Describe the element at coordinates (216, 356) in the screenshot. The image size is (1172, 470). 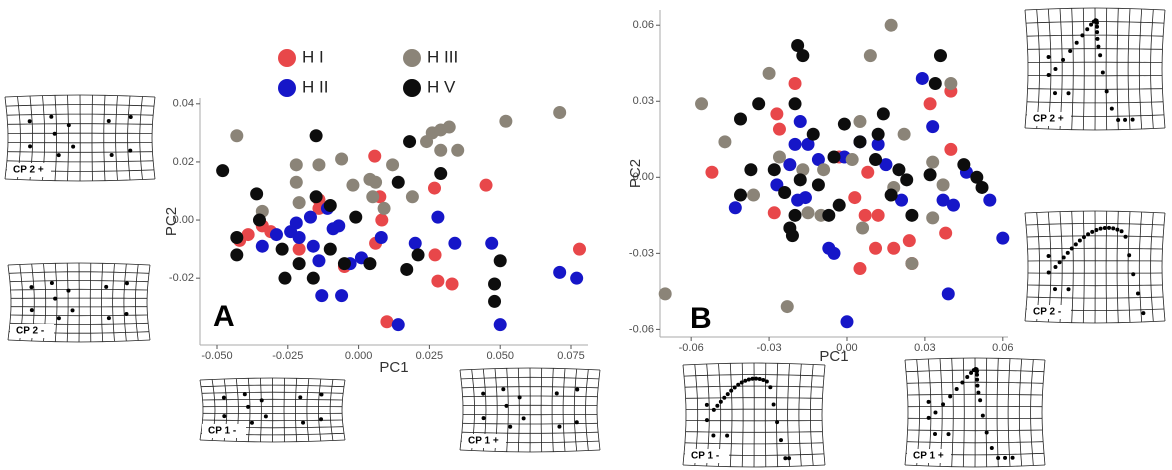
I see `x-tick-label: -0.050` at that location.